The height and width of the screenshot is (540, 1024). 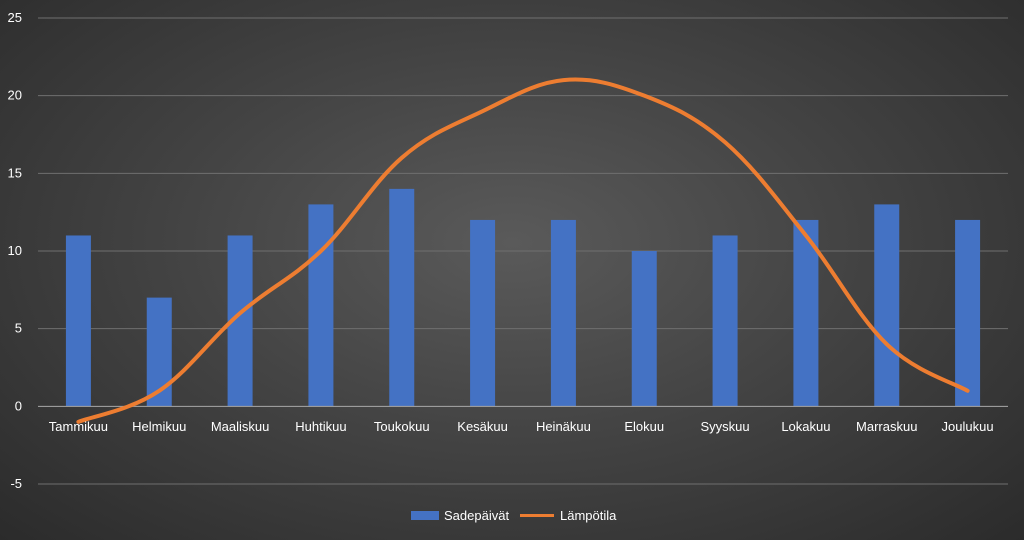 What do you see at coordinates (482, 426) in the screenshot?
I see `x-tick-label: Kesäkuu` at bounding box center [482, 426].